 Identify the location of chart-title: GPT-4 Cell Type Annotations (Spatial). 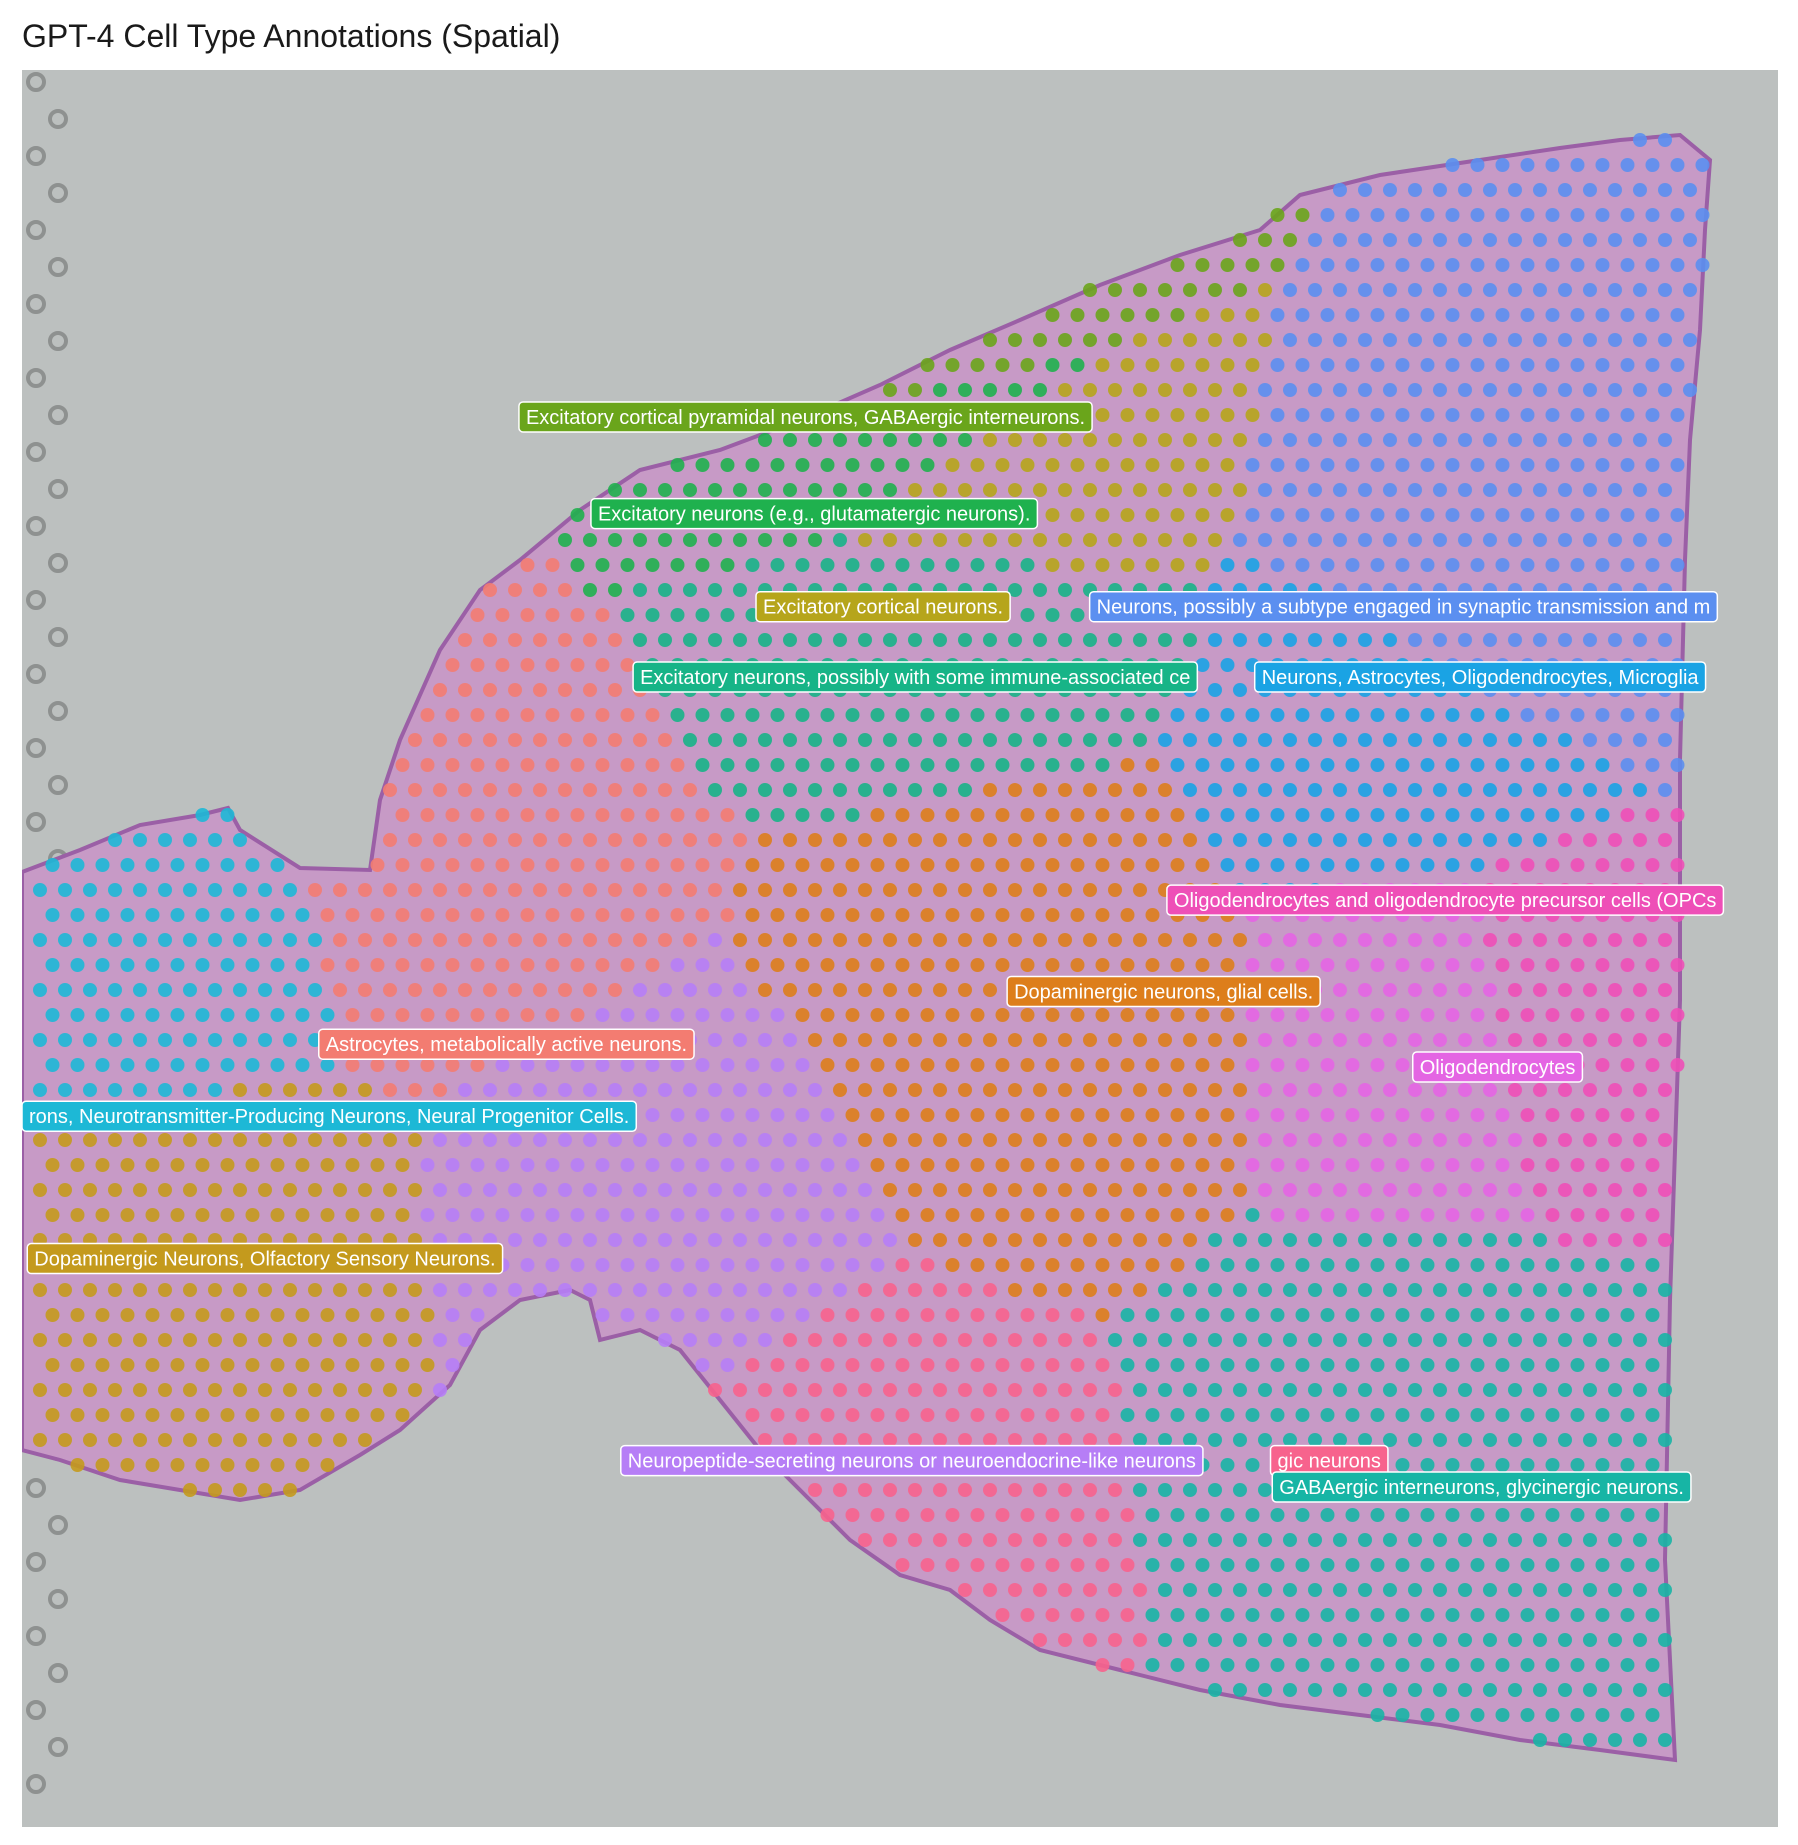
(291, 36).